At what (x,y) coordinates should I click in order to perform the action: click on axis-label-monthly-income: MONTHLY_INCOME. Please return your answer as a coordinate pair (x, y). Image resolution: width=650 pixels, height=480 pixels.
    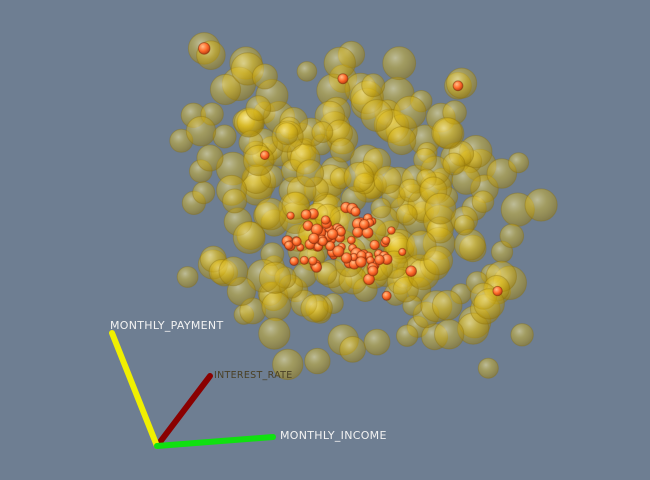
    Looking at the image, I should click on (333, 435).